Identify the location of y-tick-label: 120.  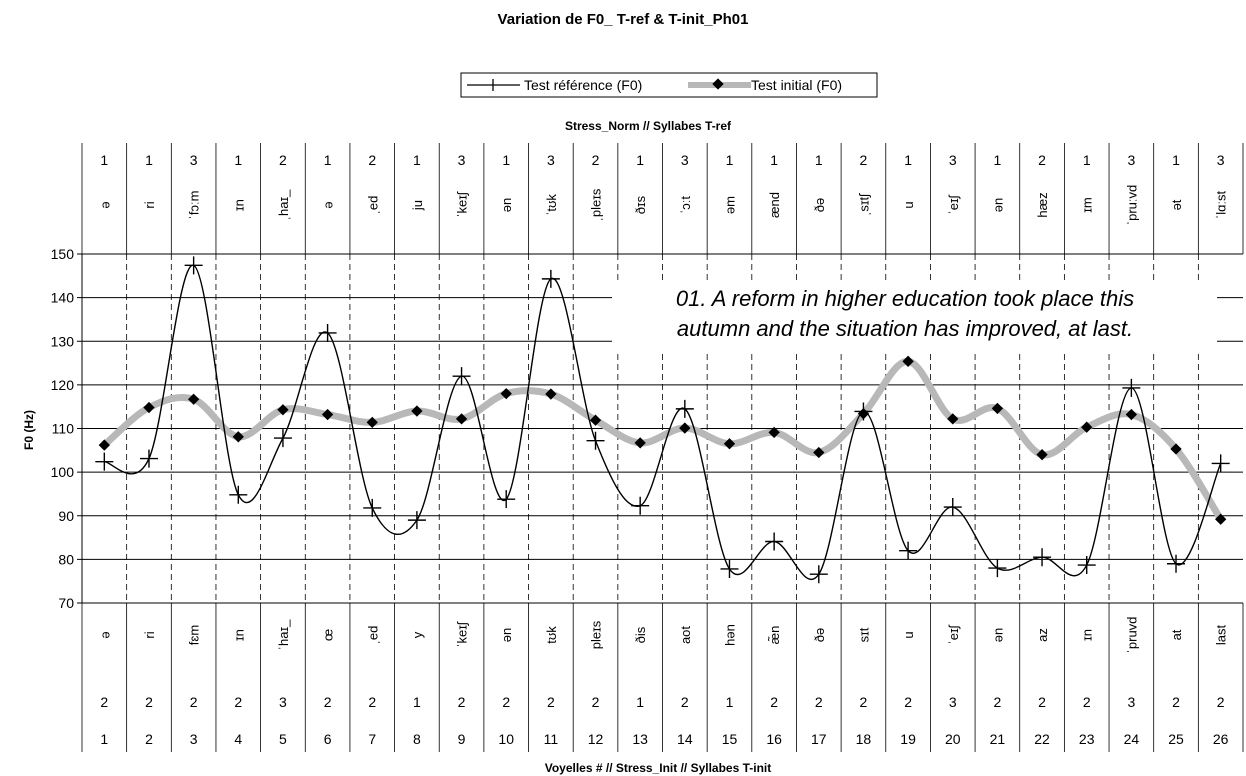
(63, 385).